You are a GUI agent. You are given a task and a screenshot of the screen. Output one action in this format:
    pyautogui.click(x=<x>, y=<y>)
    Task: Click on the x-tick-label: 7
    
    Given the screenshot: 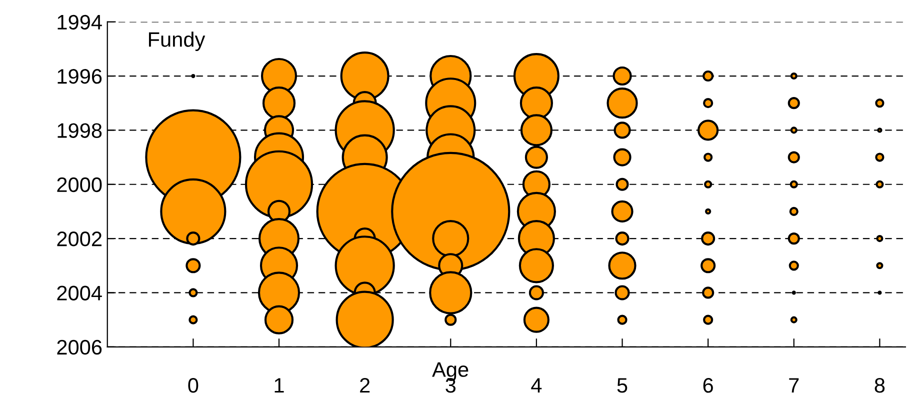 What is the action you would take?
    pyautogui.click(x=794, y=385)
    